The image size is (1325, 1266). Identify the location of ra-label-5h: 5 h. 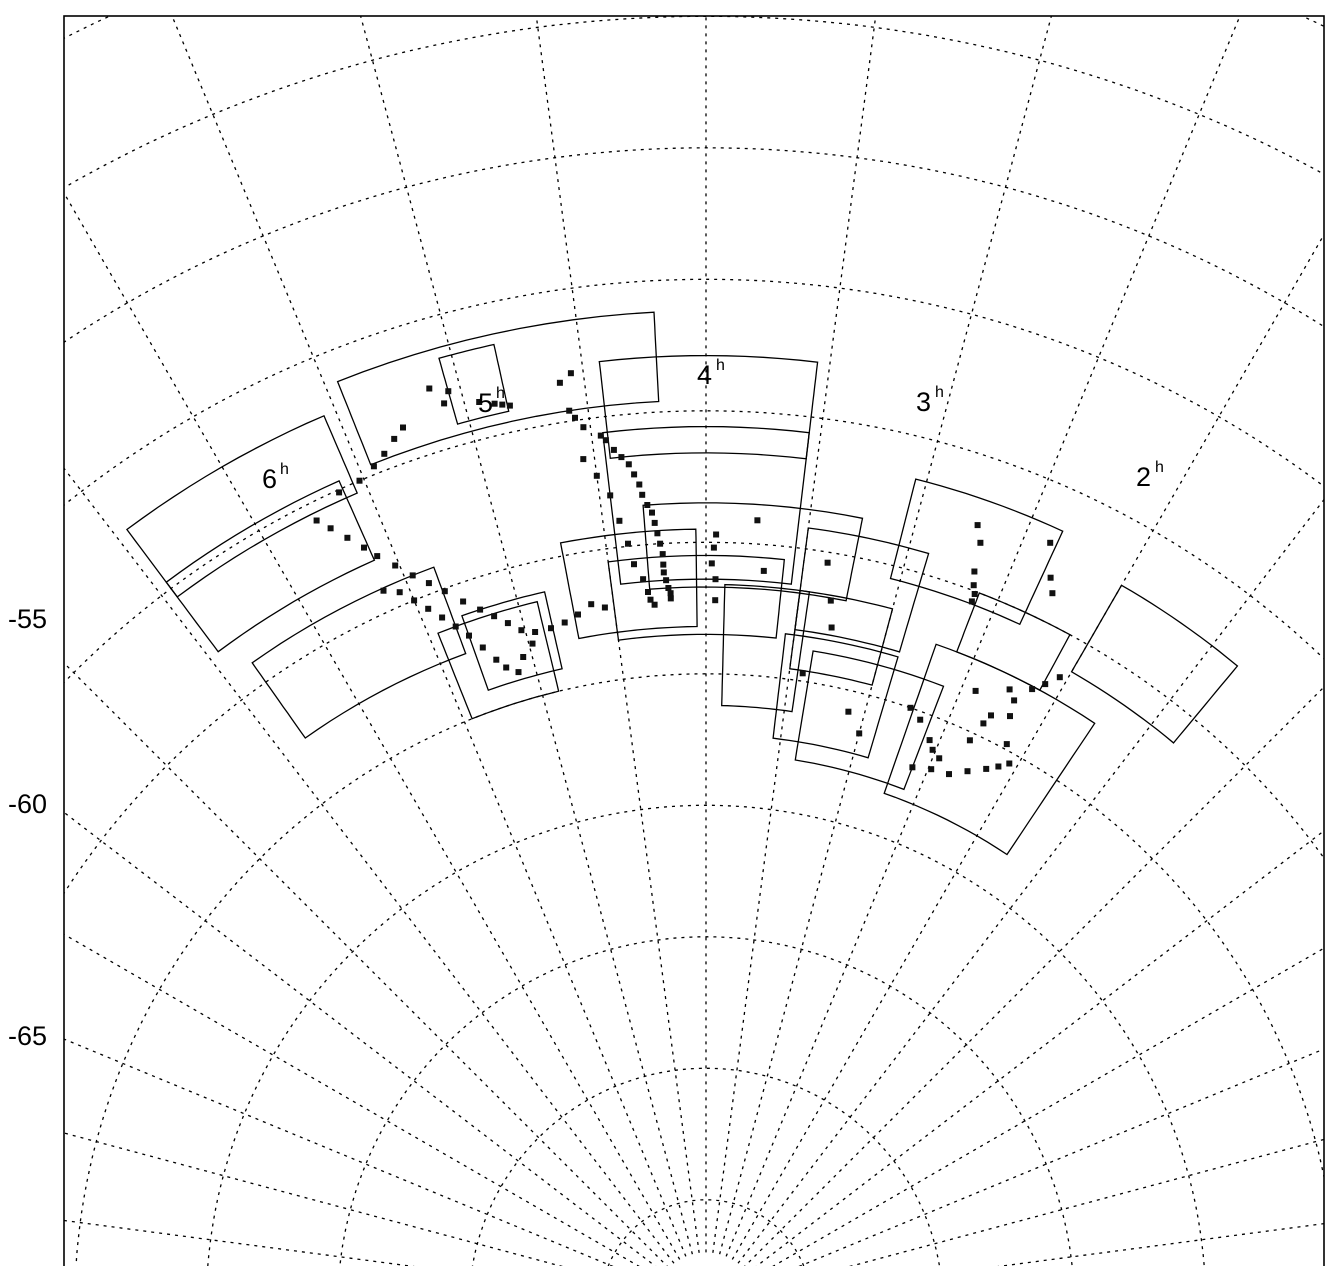
(491, 401).